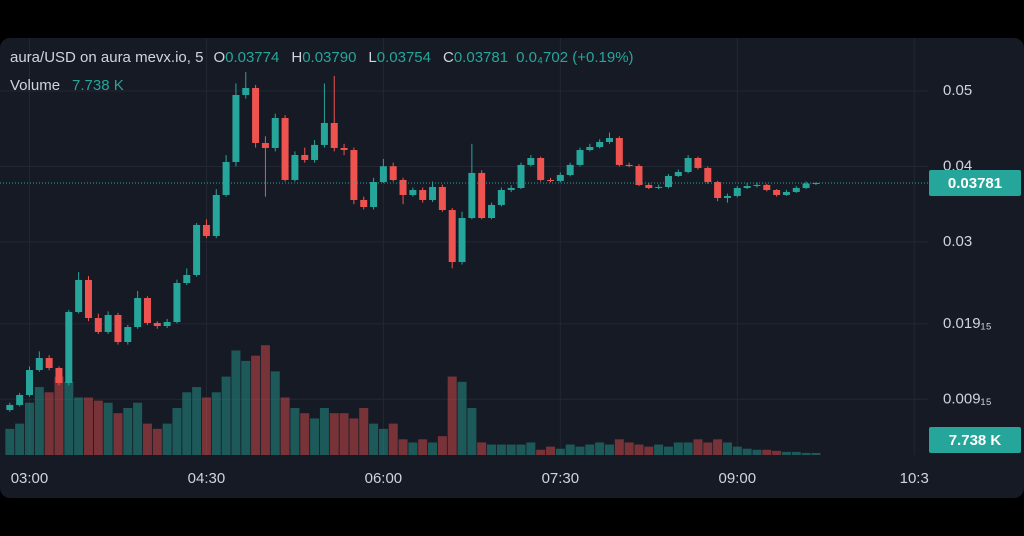 This screenshot has width=1024, height=536. I want to click on change: 0.0₄702 (+0.19%), so click(574, 57).